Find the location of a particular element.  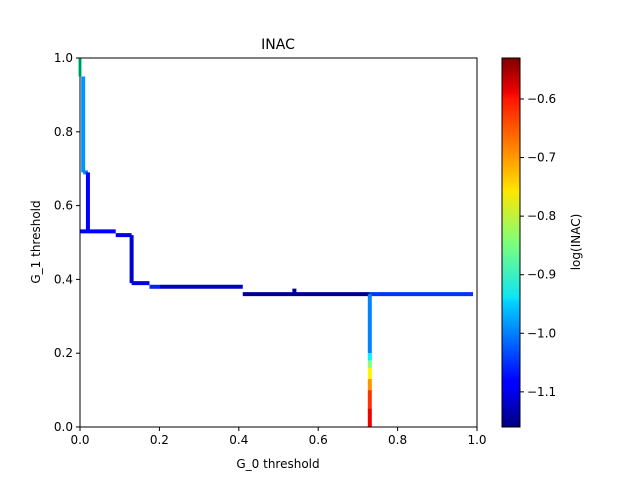

colorbar-ticks: −0.6 −0.7 −0.8 −0.9 −1.0 −1.1 is located at coordinates (538, 245).